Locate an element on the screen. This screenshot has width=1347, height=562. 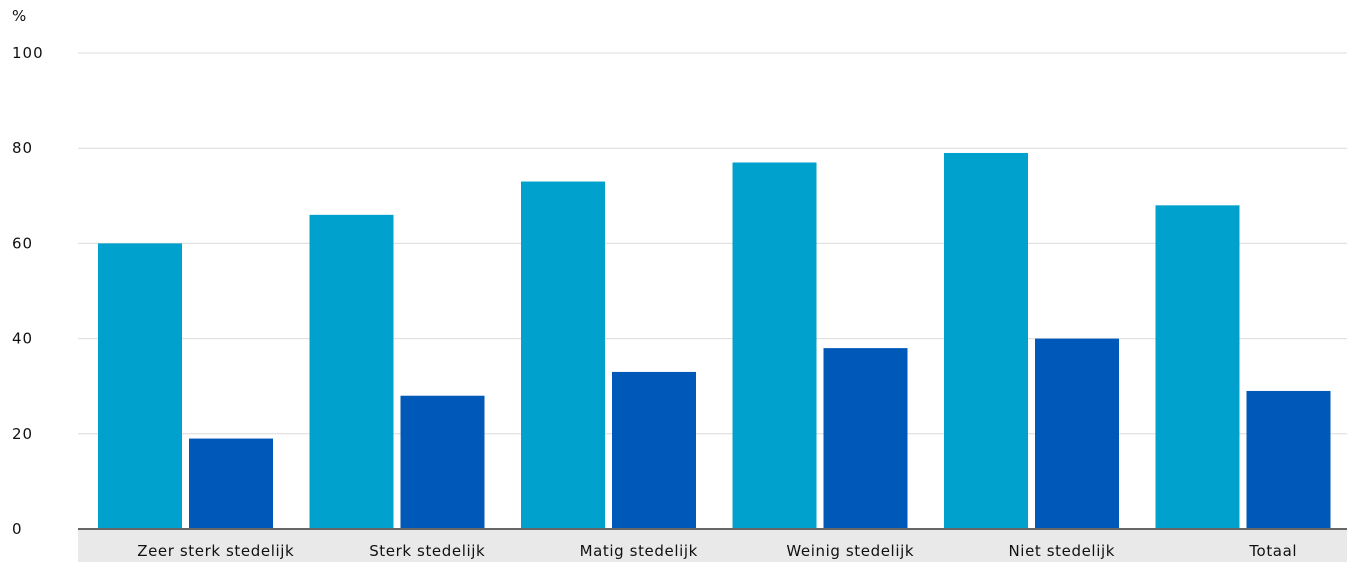
y-tick-label: 100 is located at coordinates (28, 53).